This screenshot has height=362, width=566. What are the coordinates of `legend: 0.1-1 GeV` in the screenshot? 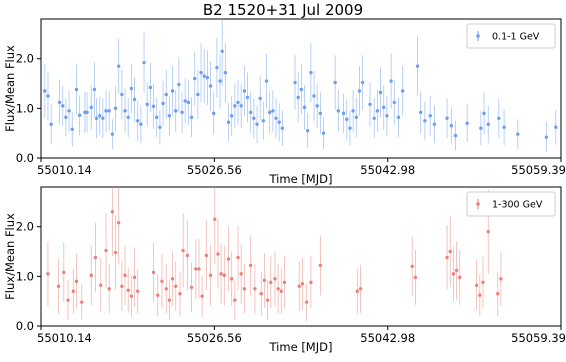 It's located at (511, 36).